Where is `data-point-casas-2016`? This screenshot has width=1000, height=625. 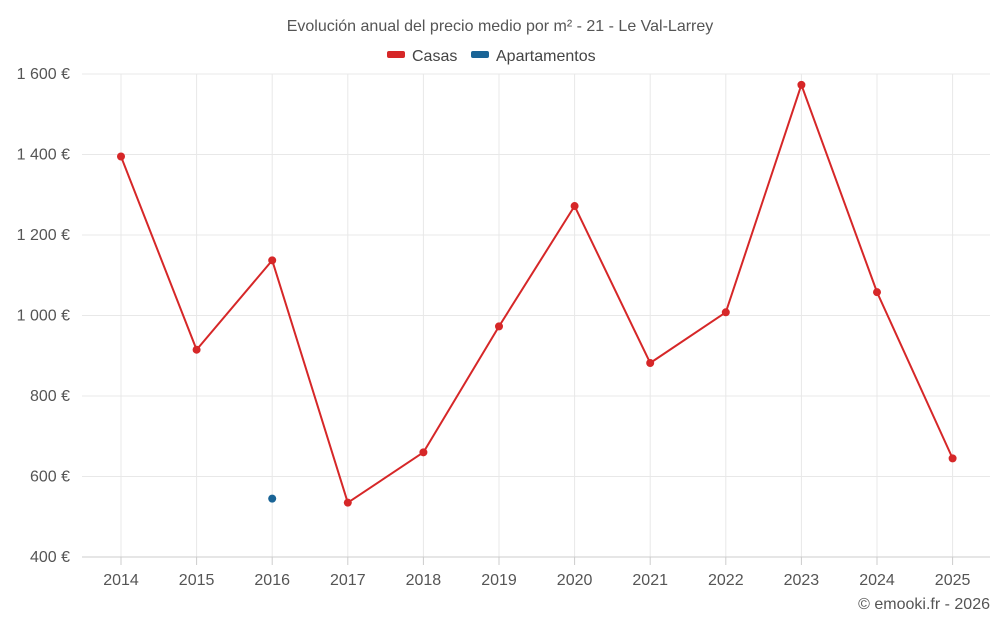
data-point-casas-2016 is located at coordinates (272, 260).